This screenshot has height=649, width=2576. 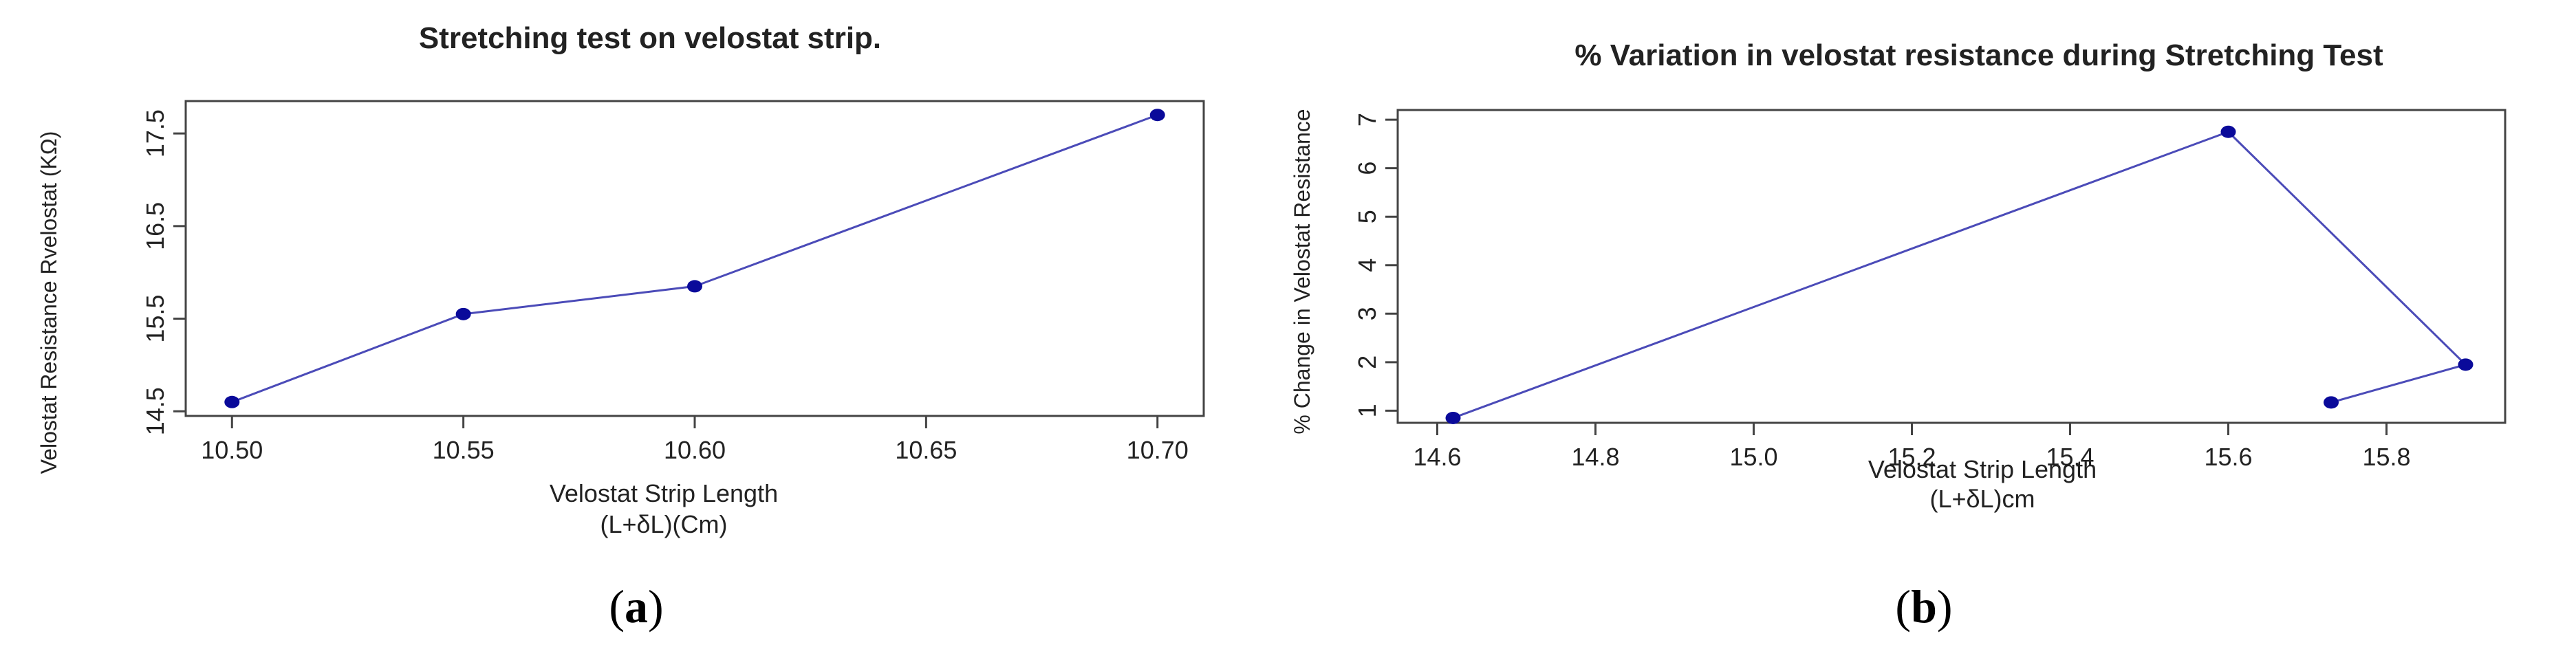 I want to click on b-y-tick-label: 6, so click(x=1367, y=168).